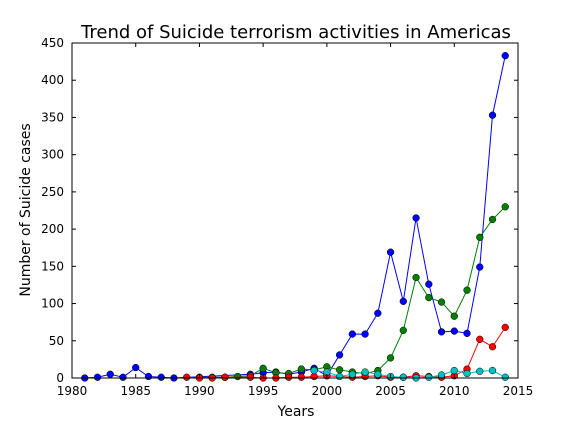 This screenshot has width=576, height=432. What do you see at coordinates (518, 391) in the screenshot?
I see `x-tick-label: 2015` at bounding box center [518, 391].